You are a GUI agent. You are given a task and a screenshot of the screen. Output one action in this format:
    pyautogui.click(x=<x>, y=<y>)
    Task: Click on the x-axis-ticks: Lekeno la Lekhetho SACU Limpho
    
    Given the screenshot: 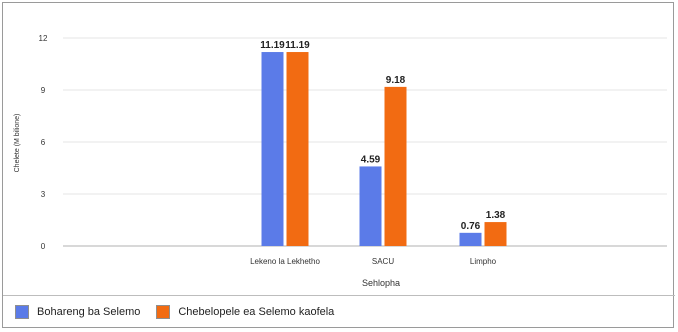 What is the action you would take?
    pyautogui.click(x=373, y=261)
    